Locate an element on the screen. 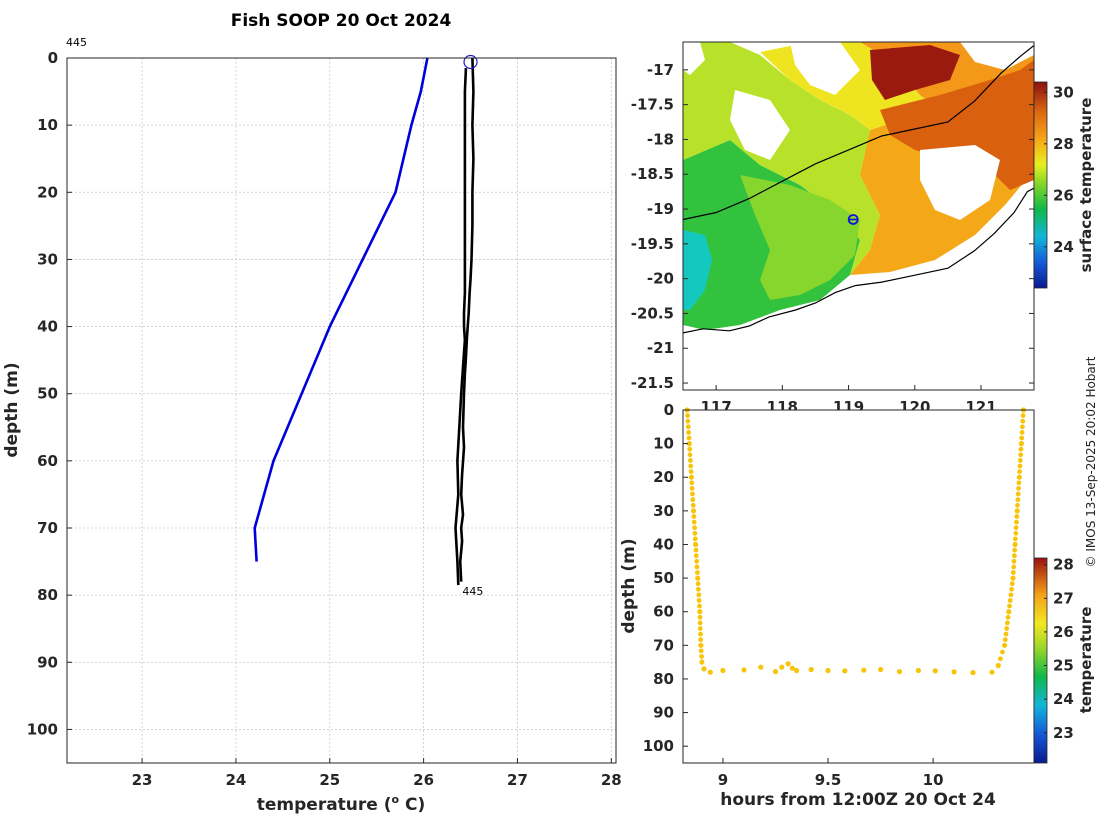  depth-time-y-ticks: 0 10 20 30 40 50 60 70 80 90 100 is located at coordinates (665, 578).